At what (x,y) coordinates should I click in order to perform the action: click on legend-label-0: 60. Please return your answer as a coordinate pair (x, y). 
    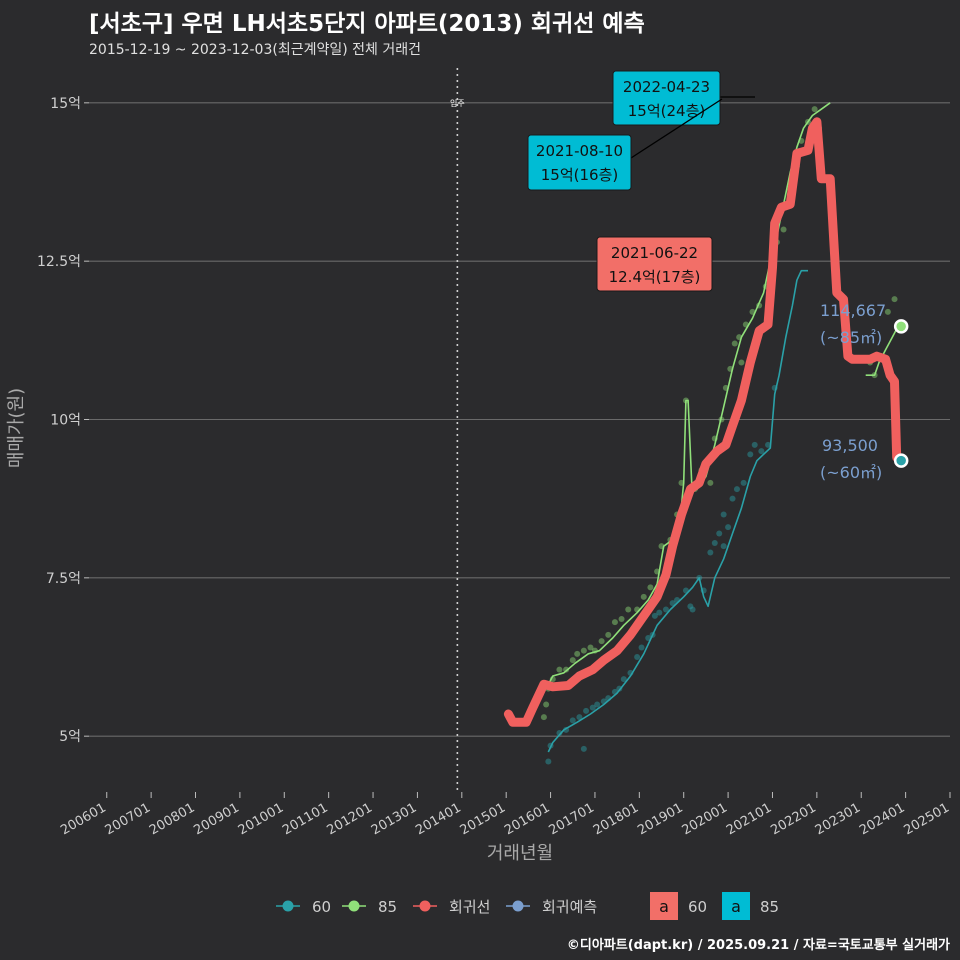
    Looking at the image, I should click on (321, 907).